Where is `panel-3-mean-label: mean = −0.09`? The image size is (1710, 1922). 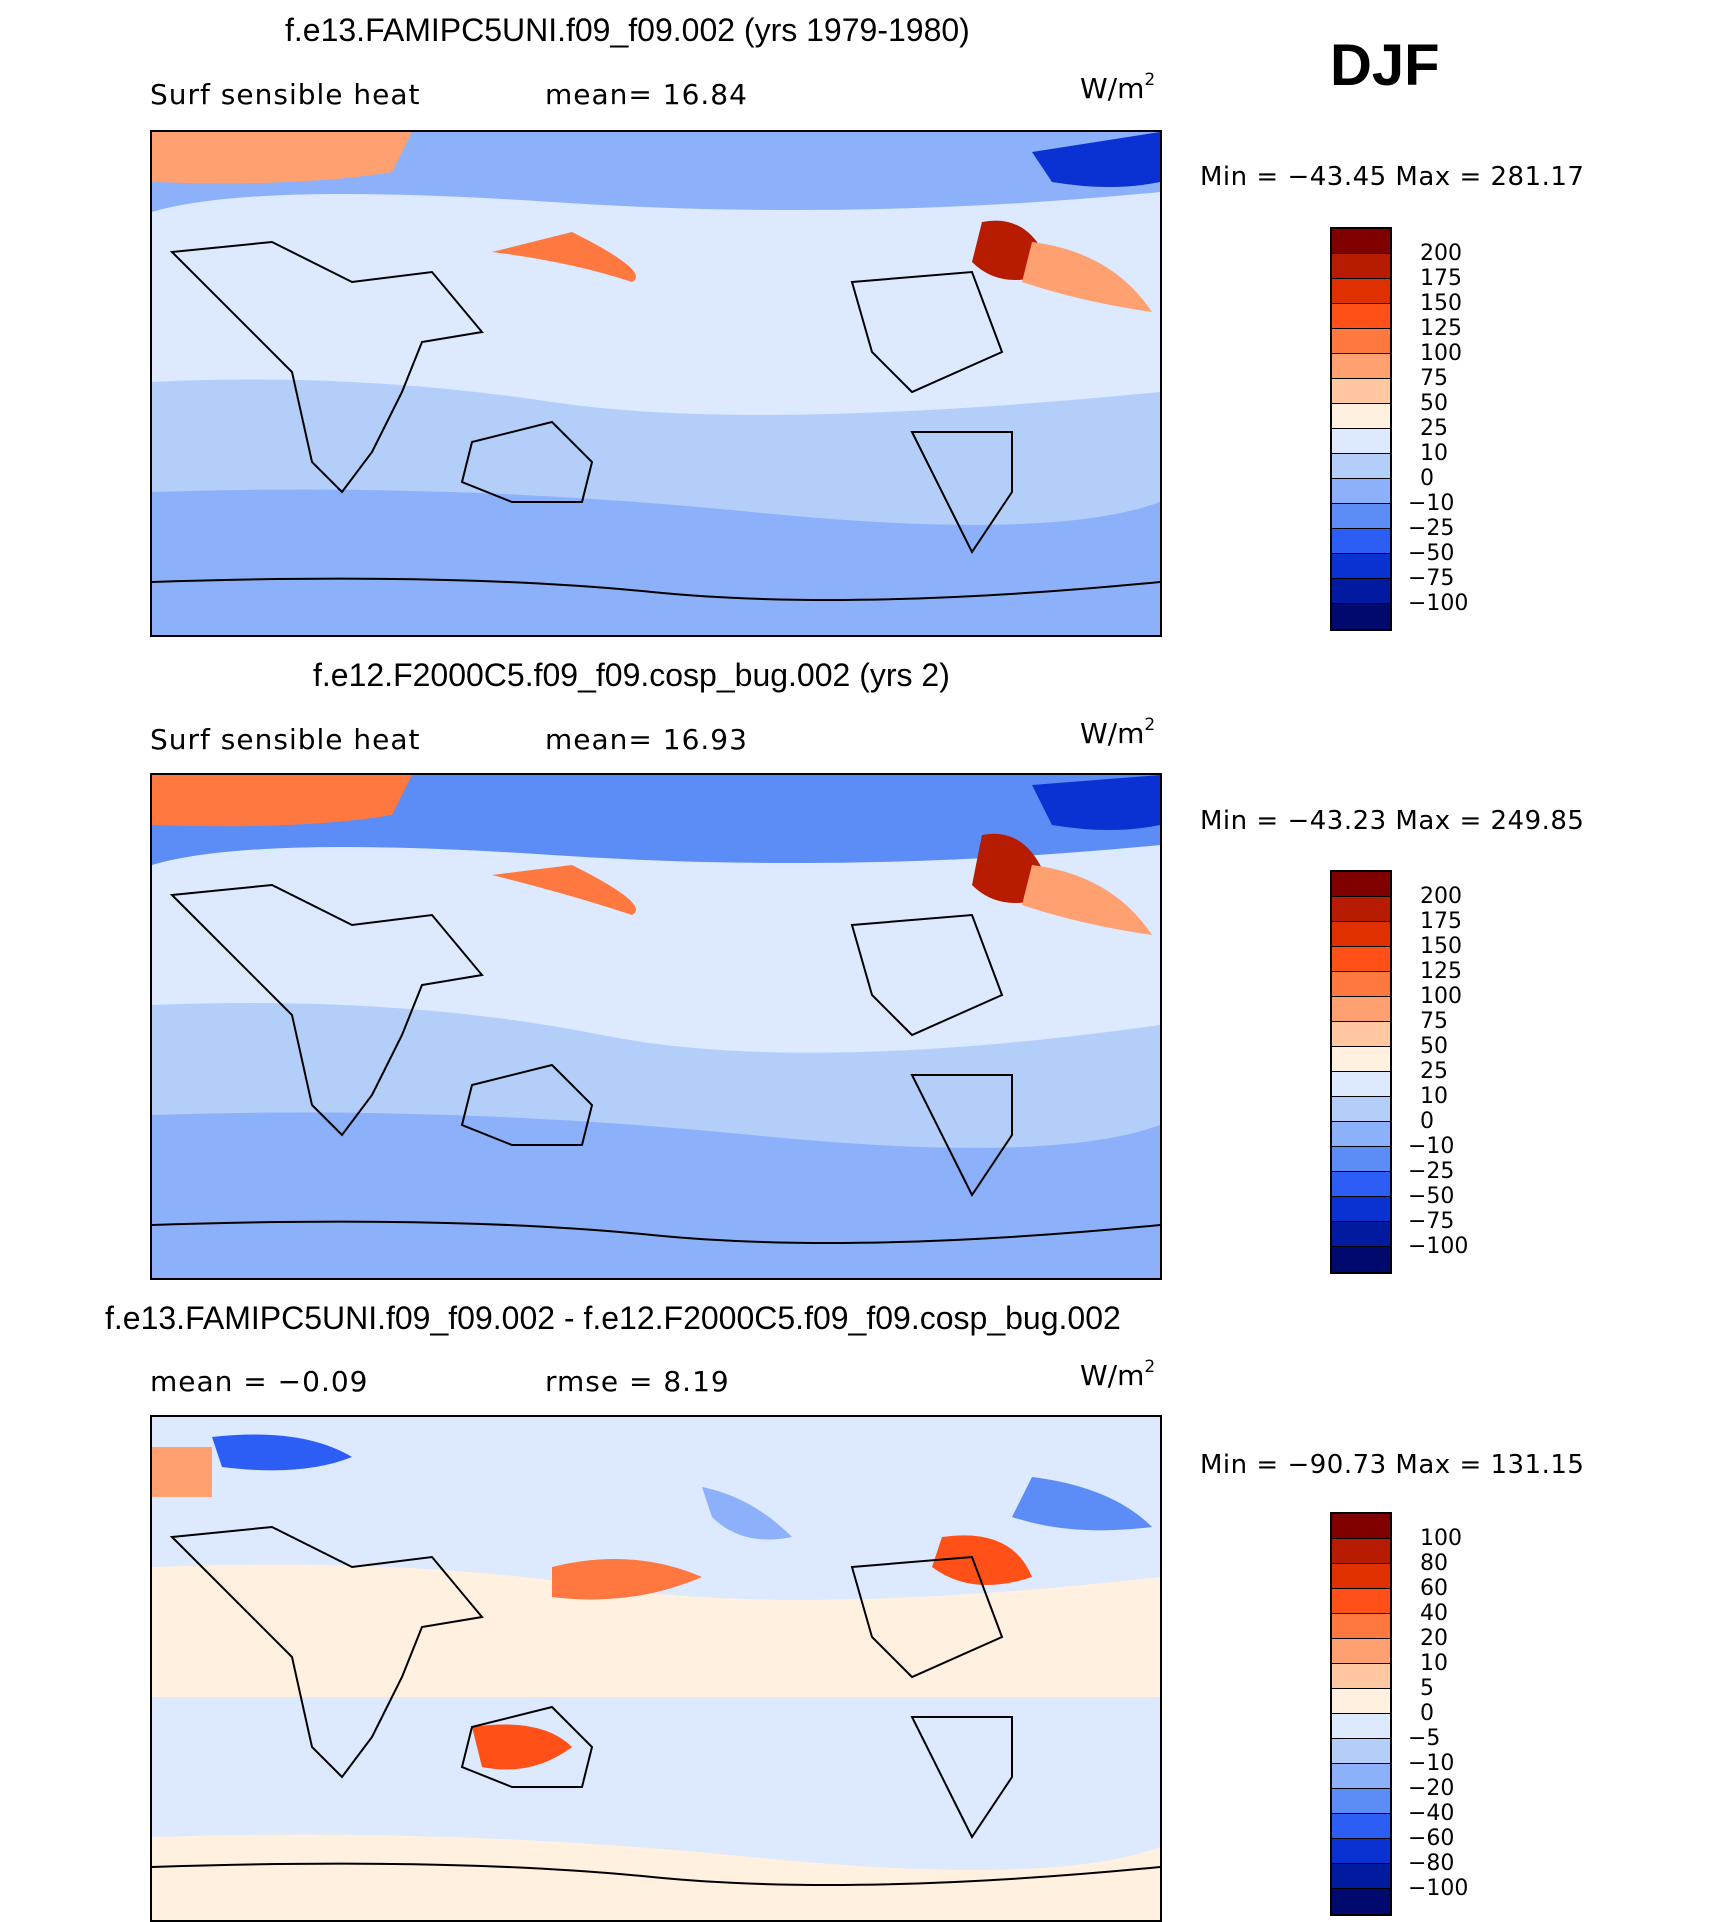 panel-3-mean-label: mean = −0.09 is located at coordinates (259, 1381).